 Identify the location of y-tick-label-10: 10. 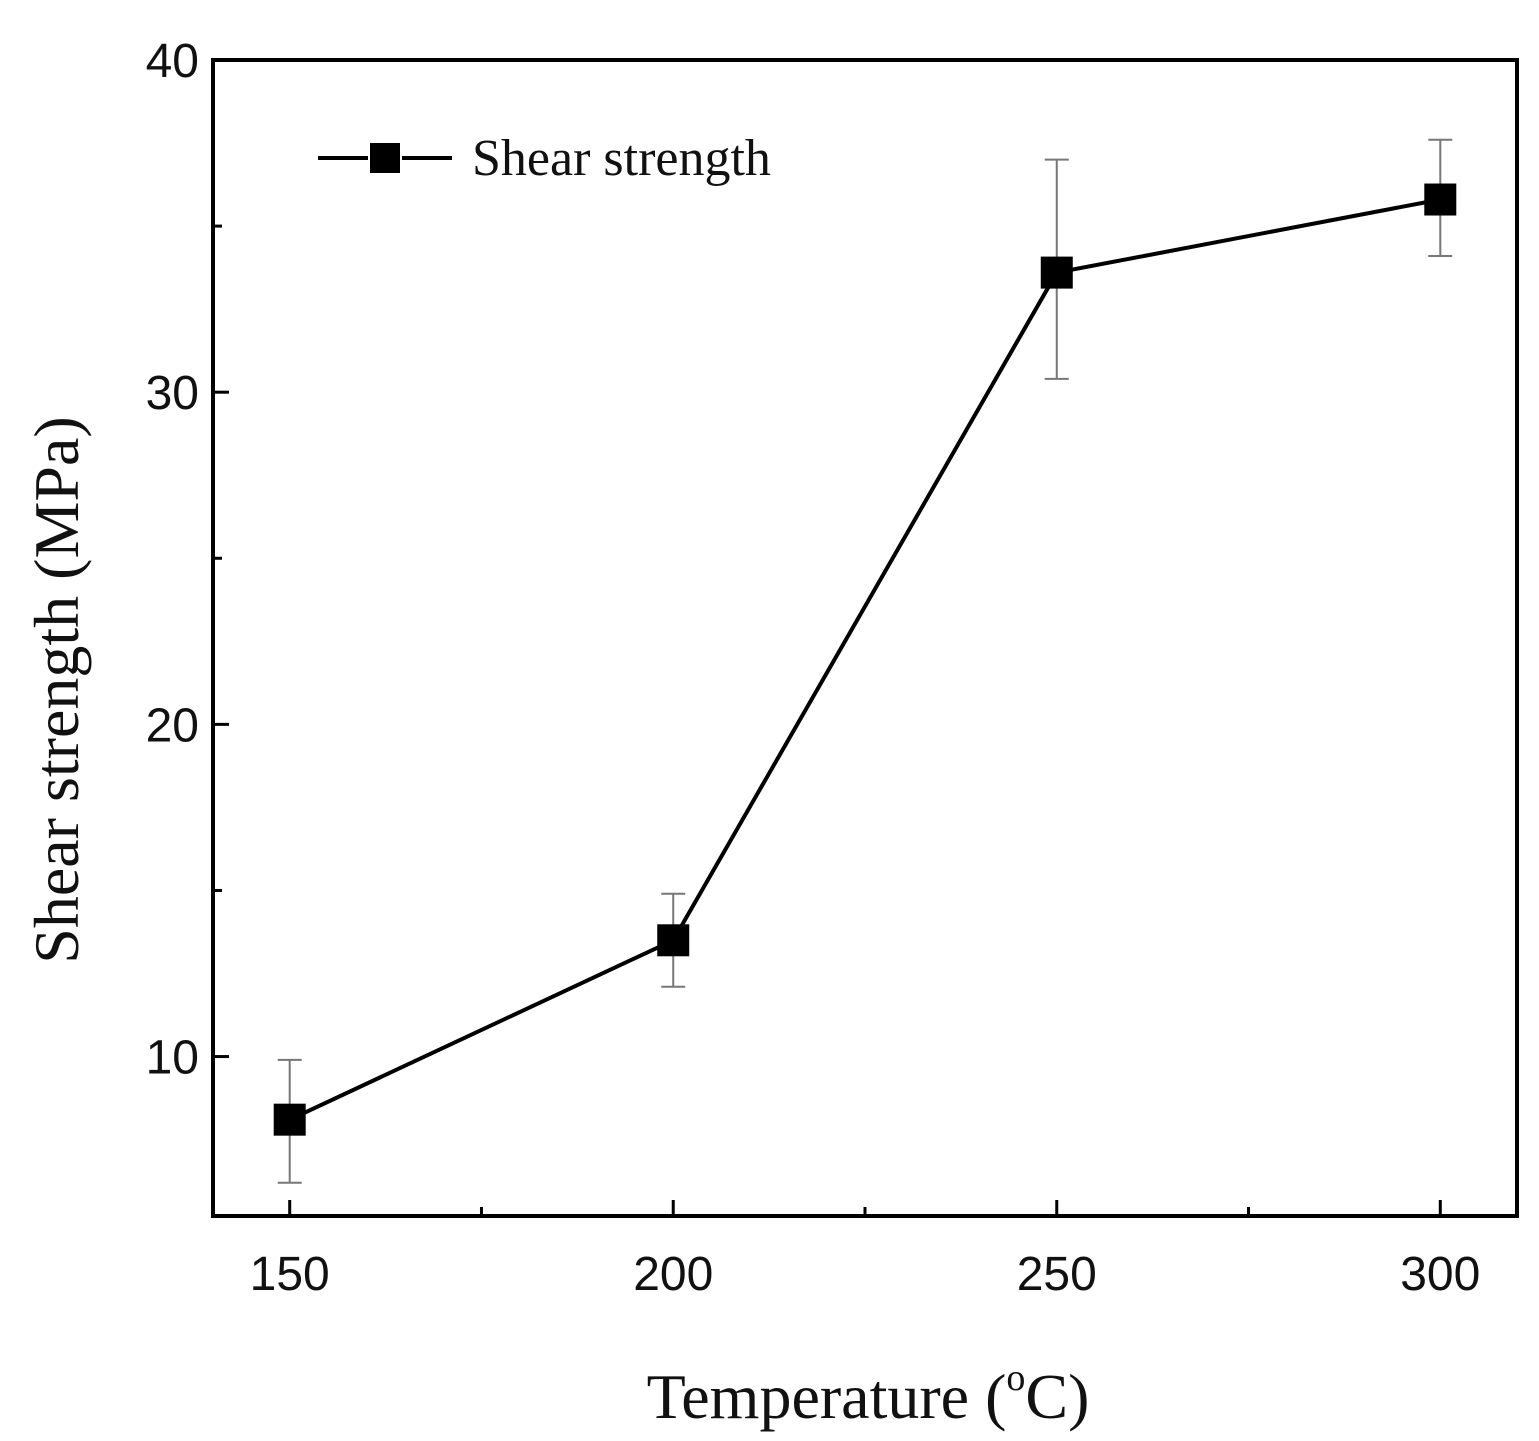
(172, 1058).